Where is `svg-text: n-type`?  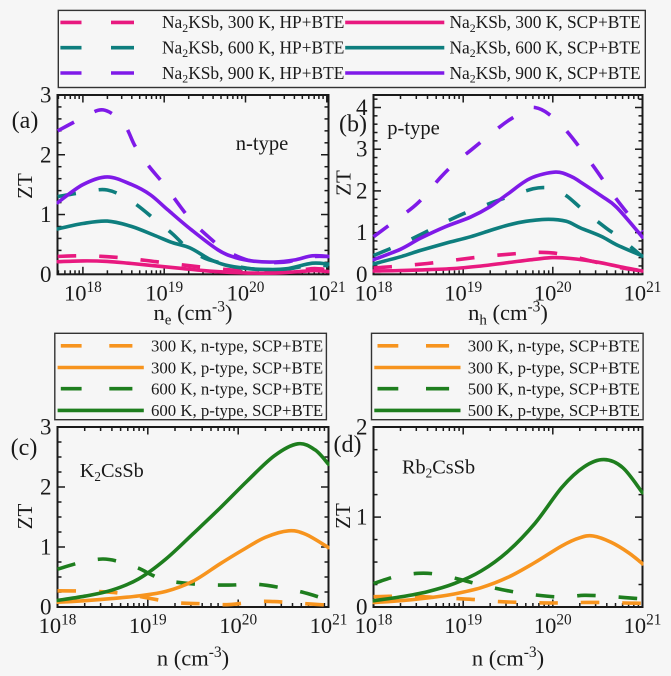 svg-text: n-type is located at coordinates (262, 144).